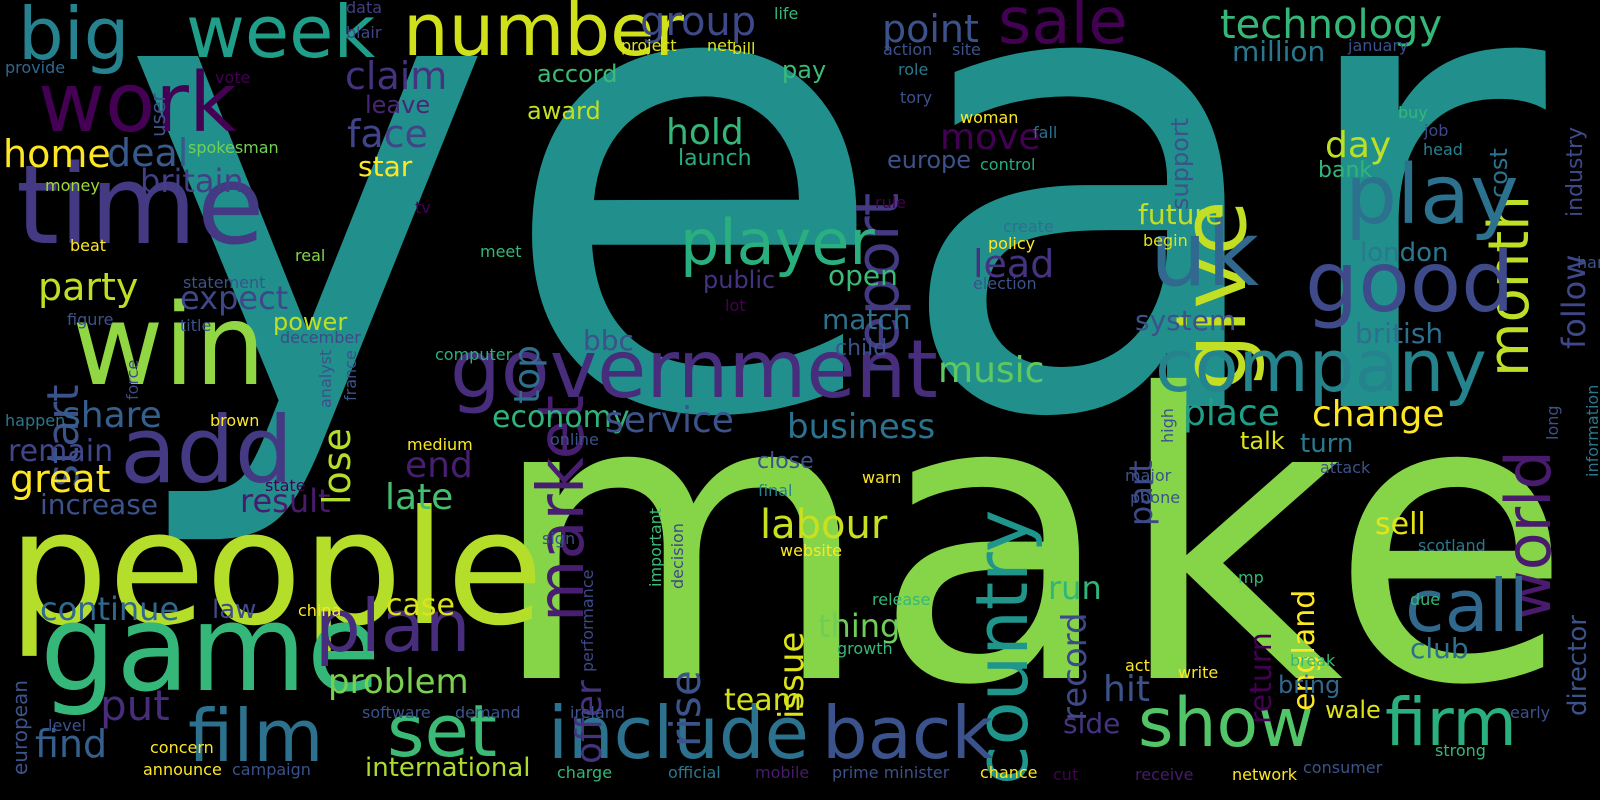  I want to click on word-lot: lot, so click(735, 305).